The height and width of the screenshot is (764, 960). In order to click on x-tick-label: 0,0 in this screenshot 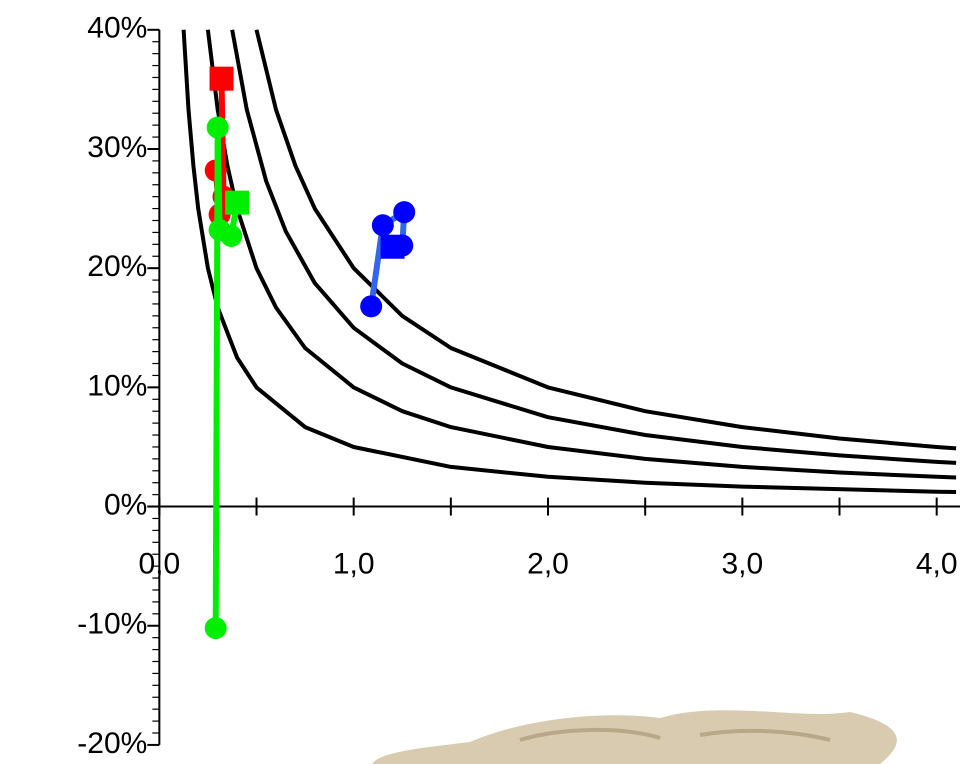, I will do `click(159, 563)`.